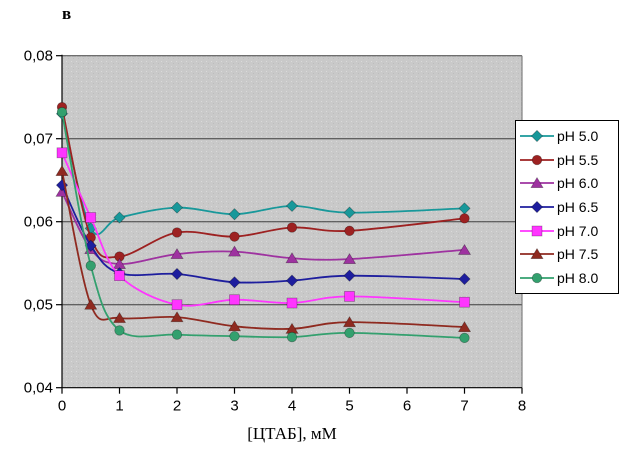 The height and width of the screenshot is (453, 623). I want to click on legend-label: pH 6.0, so click(578, 183).